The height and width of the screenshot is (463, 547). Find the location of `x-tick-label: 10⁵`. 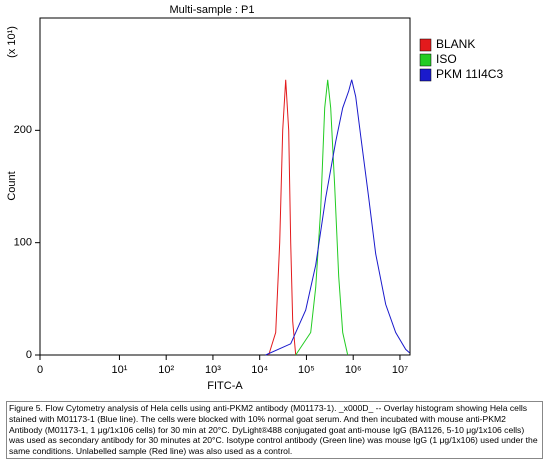

x-tick-label: 10⁵ is located at coordinates (306, 370).